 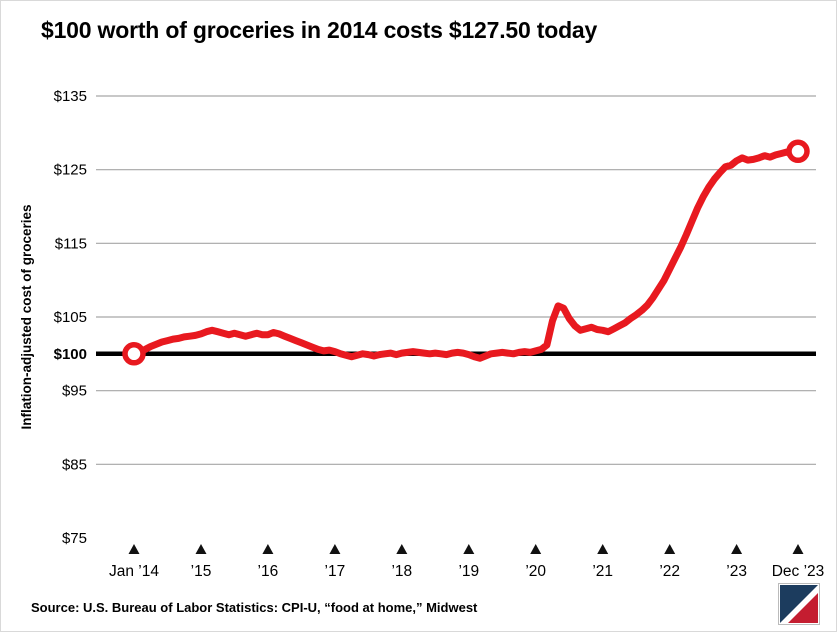 What do you see at coordinates (736, 571) in the screenshot?
I see `x-tick-label: ’23` at bounding box center [736, 571].